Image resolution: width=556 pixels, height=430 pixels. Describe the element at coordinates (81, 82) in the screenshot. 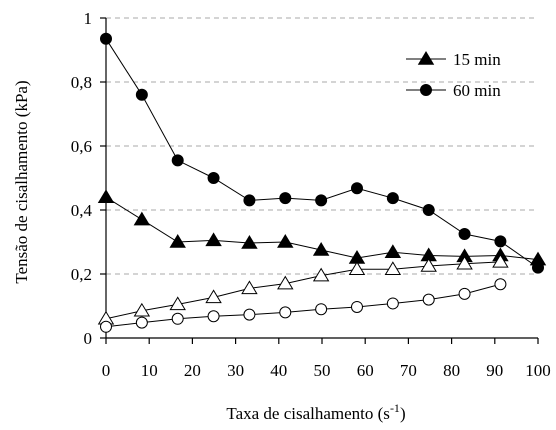

I see `y-tick-label-4: 0,8` at that location.